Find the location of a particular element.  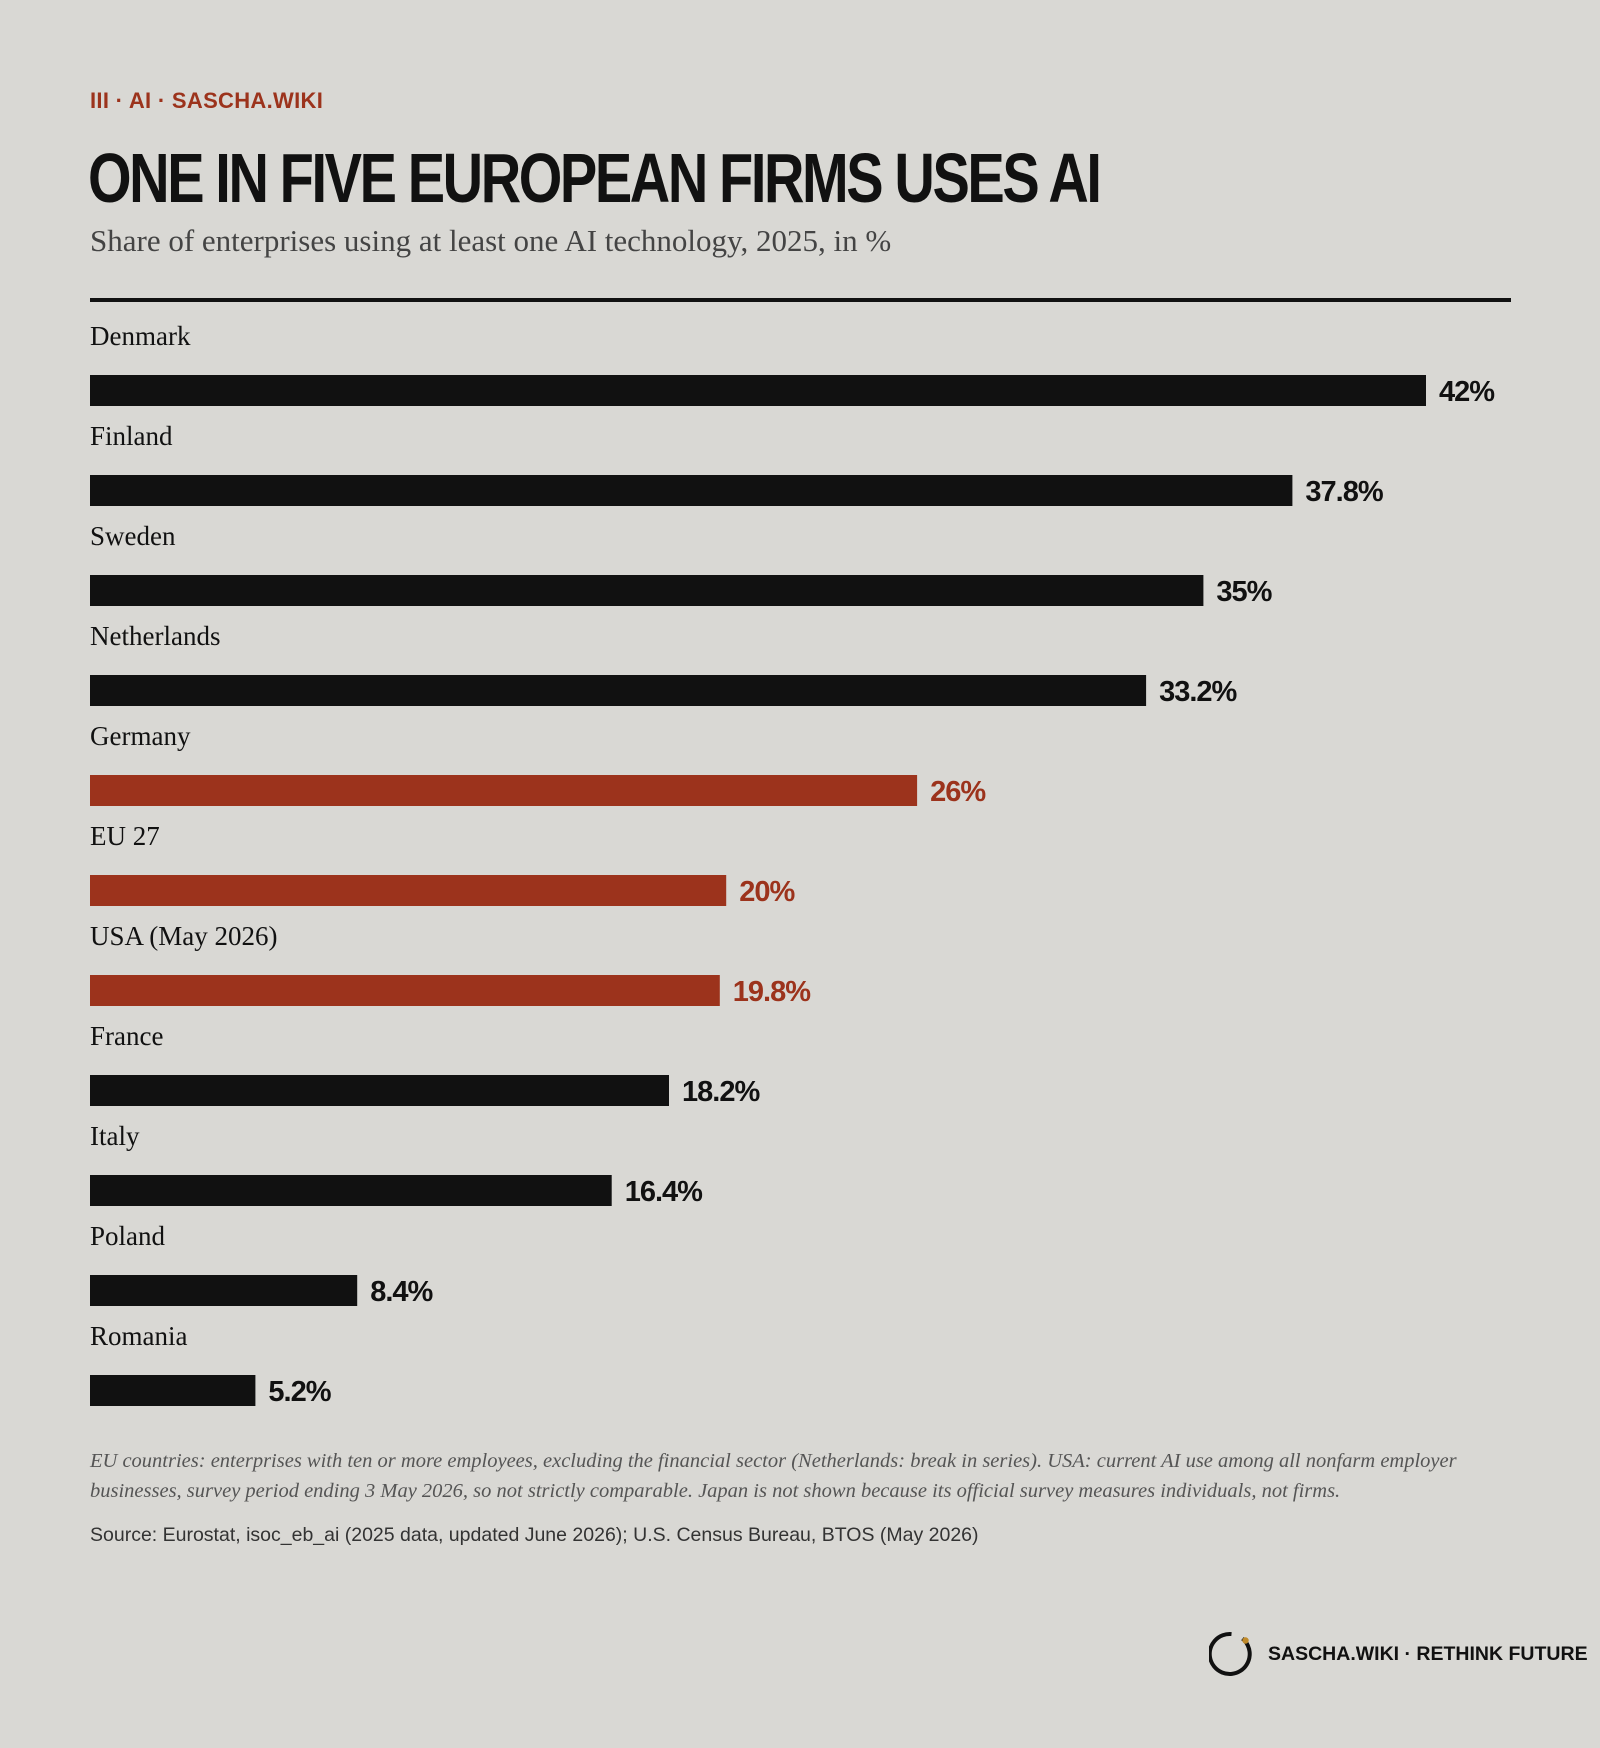

value-label: 33.2% is located at coordinates (1198, 692).